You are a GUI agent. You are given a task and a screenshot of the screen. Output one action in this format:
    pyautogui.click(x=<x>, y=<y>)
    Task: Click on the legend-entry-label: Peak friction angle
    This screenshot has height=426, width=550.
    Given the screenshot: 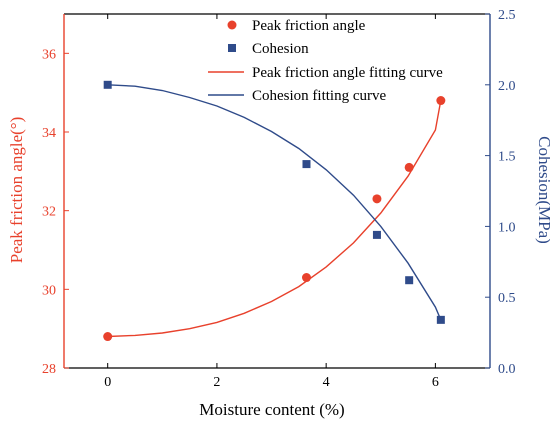 What is the action you would take?
    pyautogui.click(x=309, y=26)
    